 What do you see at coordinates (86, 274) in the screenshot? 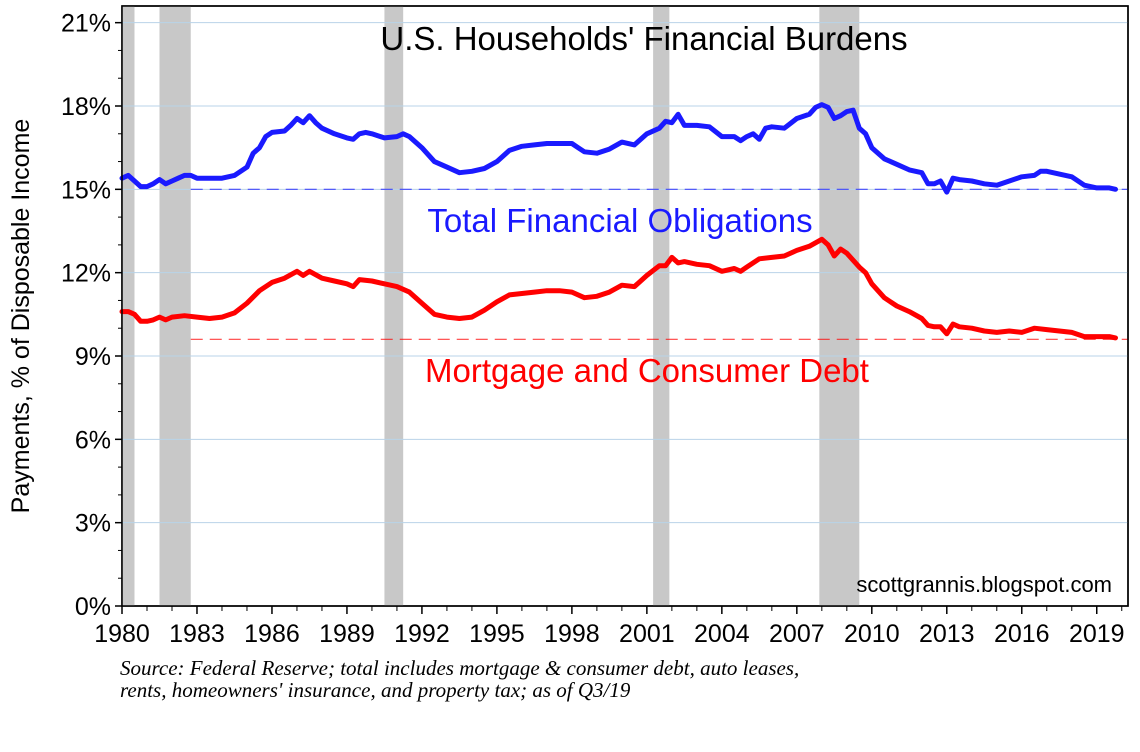
I see `y-tick-label-4: 12%` at bounding box center [86, 274].